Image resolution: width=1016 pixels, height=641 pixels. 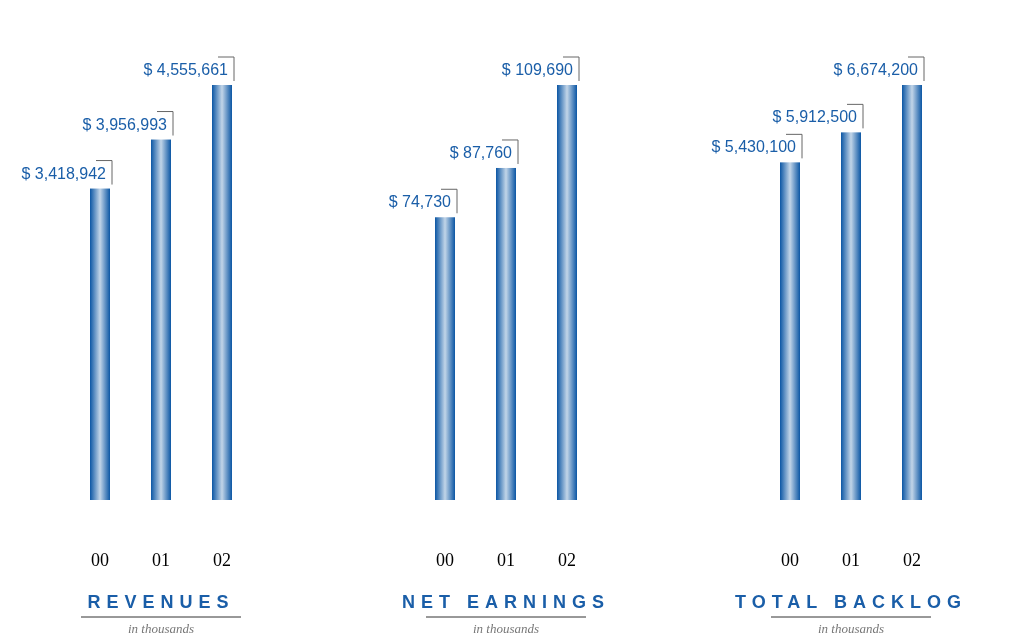 What do you see at coordinates (186, 69) in the screenshot?
I see `data-label: $ 4,555,661` at bounding box center [186, 69].